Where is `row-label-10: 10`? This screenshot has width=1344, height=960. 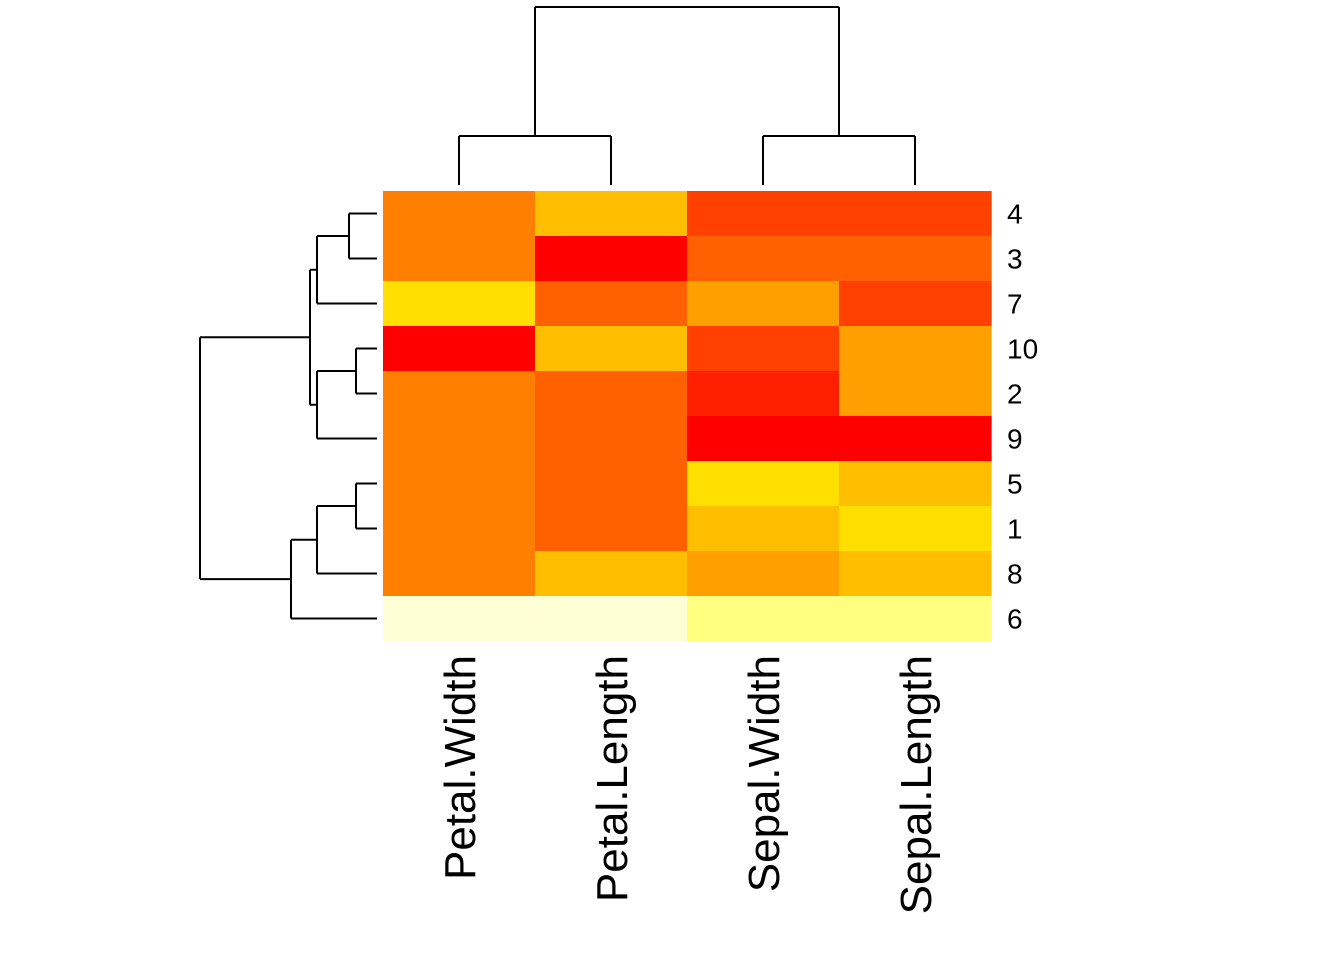 row-label-10: 10 is located at coordinates (1022, 349).